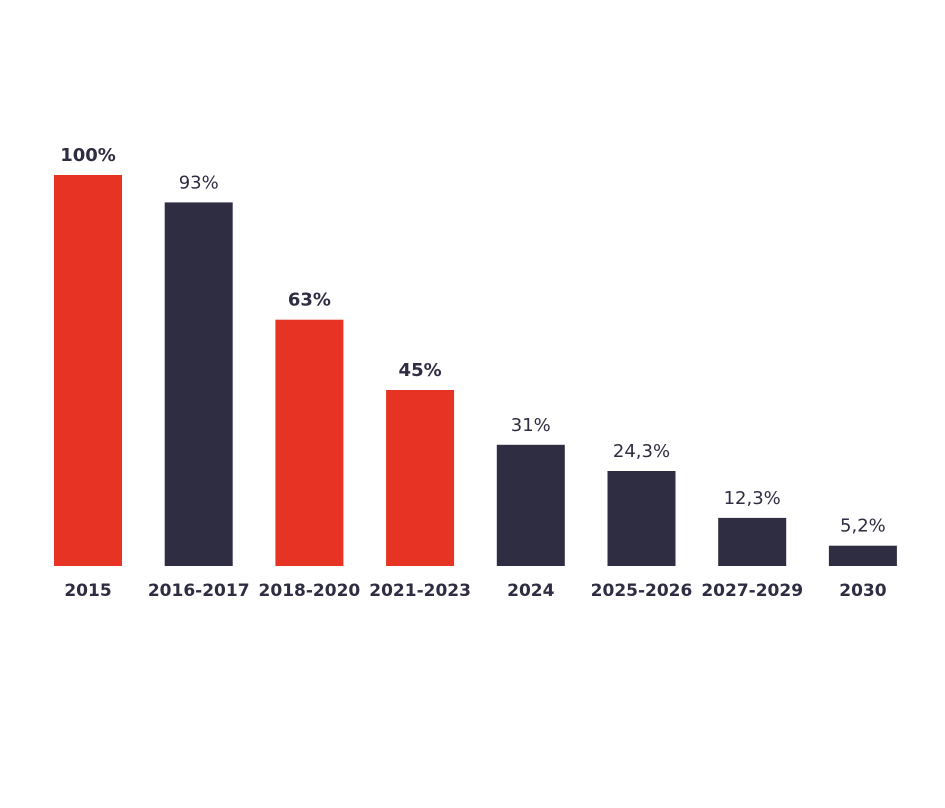 The height and width of the screenshot is (808, 945). I want to click on value-label-2030: 5,2%, so click(863, 526).